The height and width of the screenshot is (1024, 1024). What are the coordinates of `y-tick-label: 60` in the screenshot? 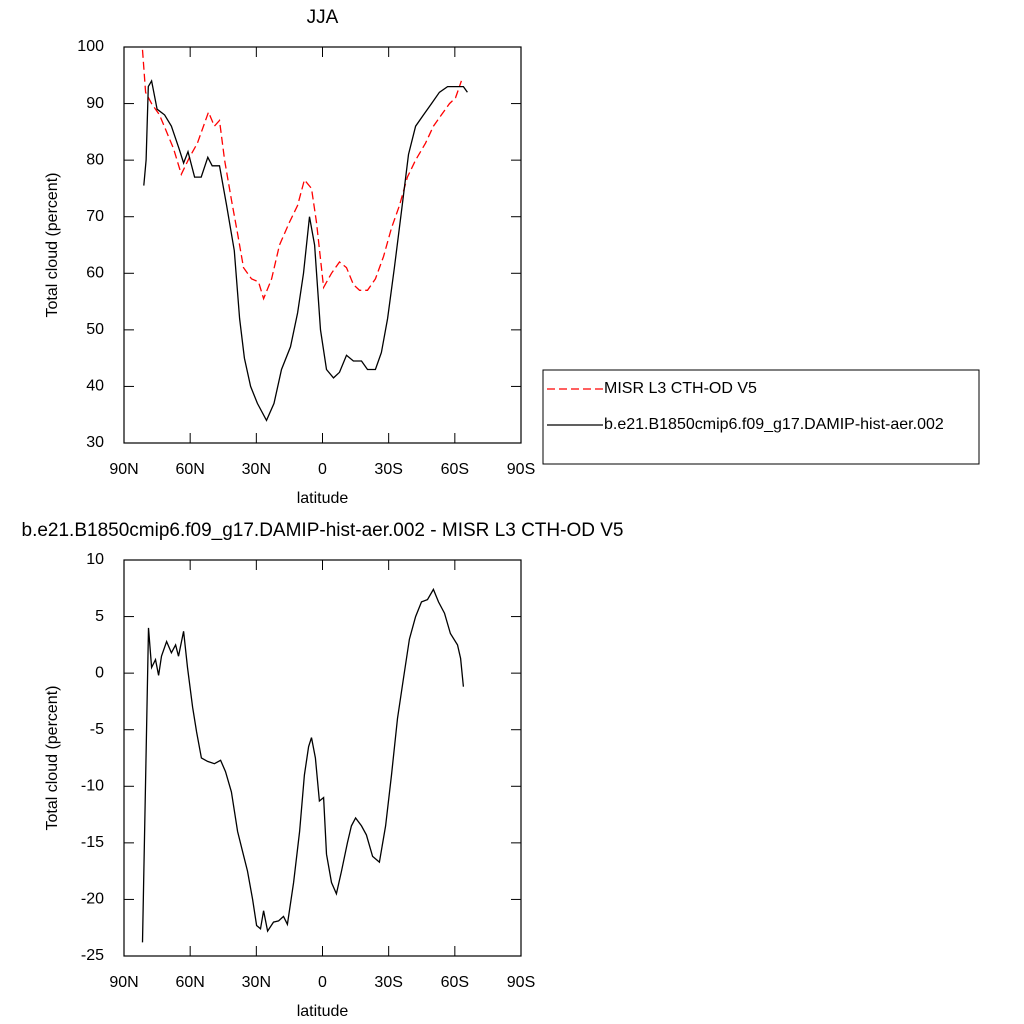 It's located at (95, 273).